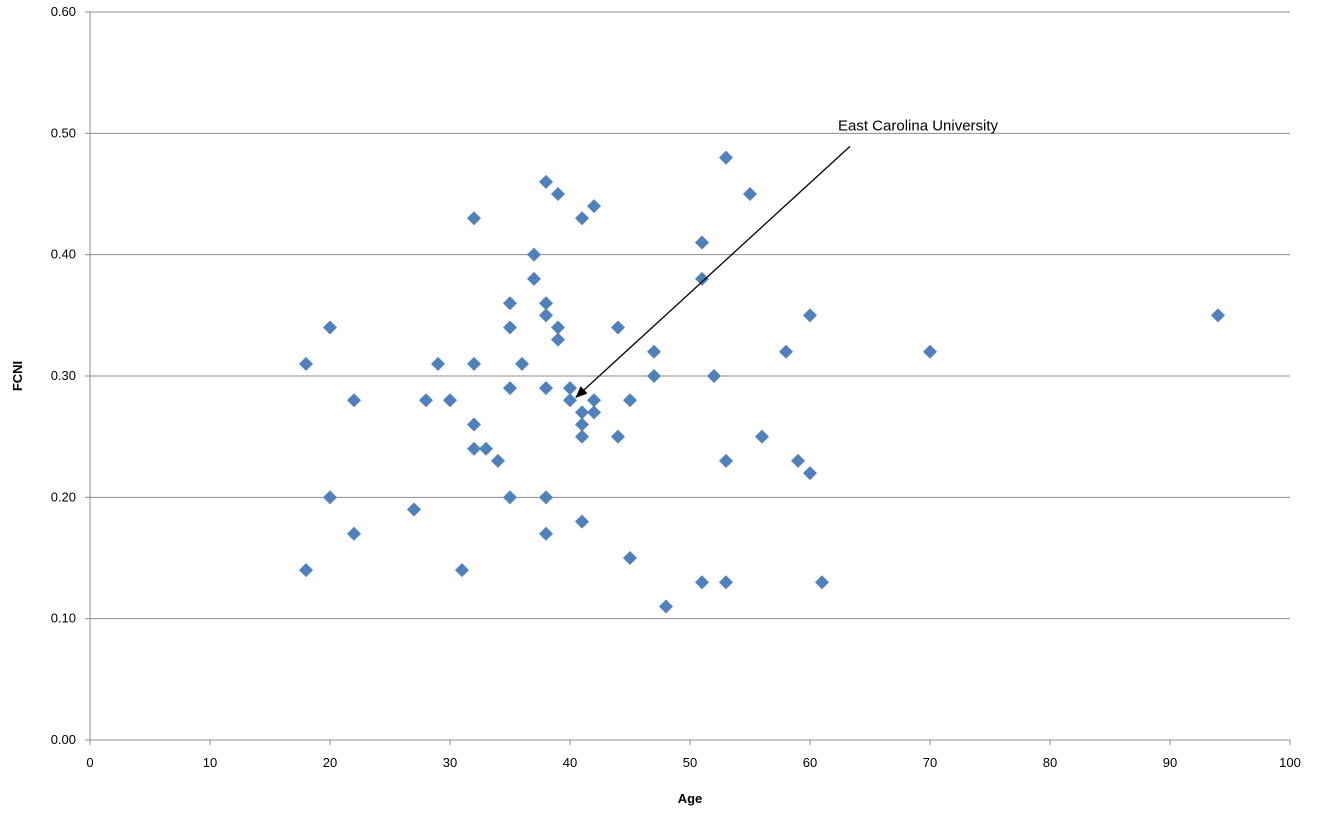  I want to click on x-axis-title: Age, so click(690, 798).